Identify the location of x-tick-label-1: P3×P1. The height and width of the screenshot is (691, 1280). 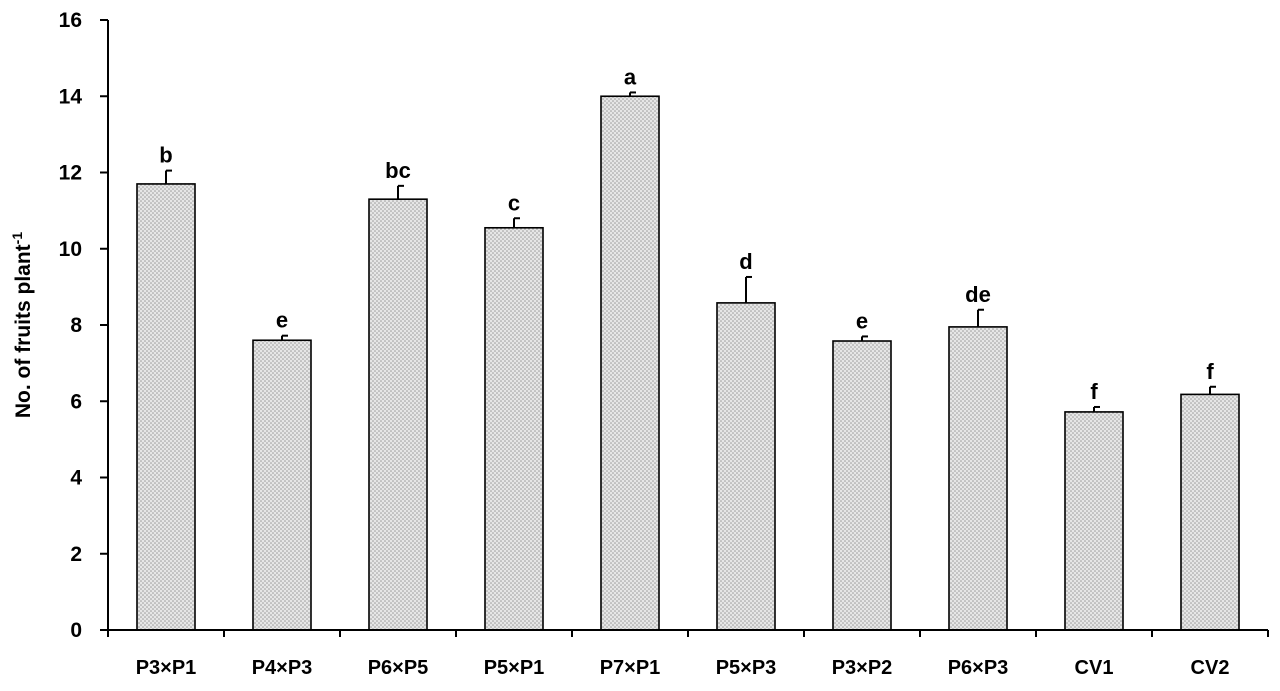
(166, 668).